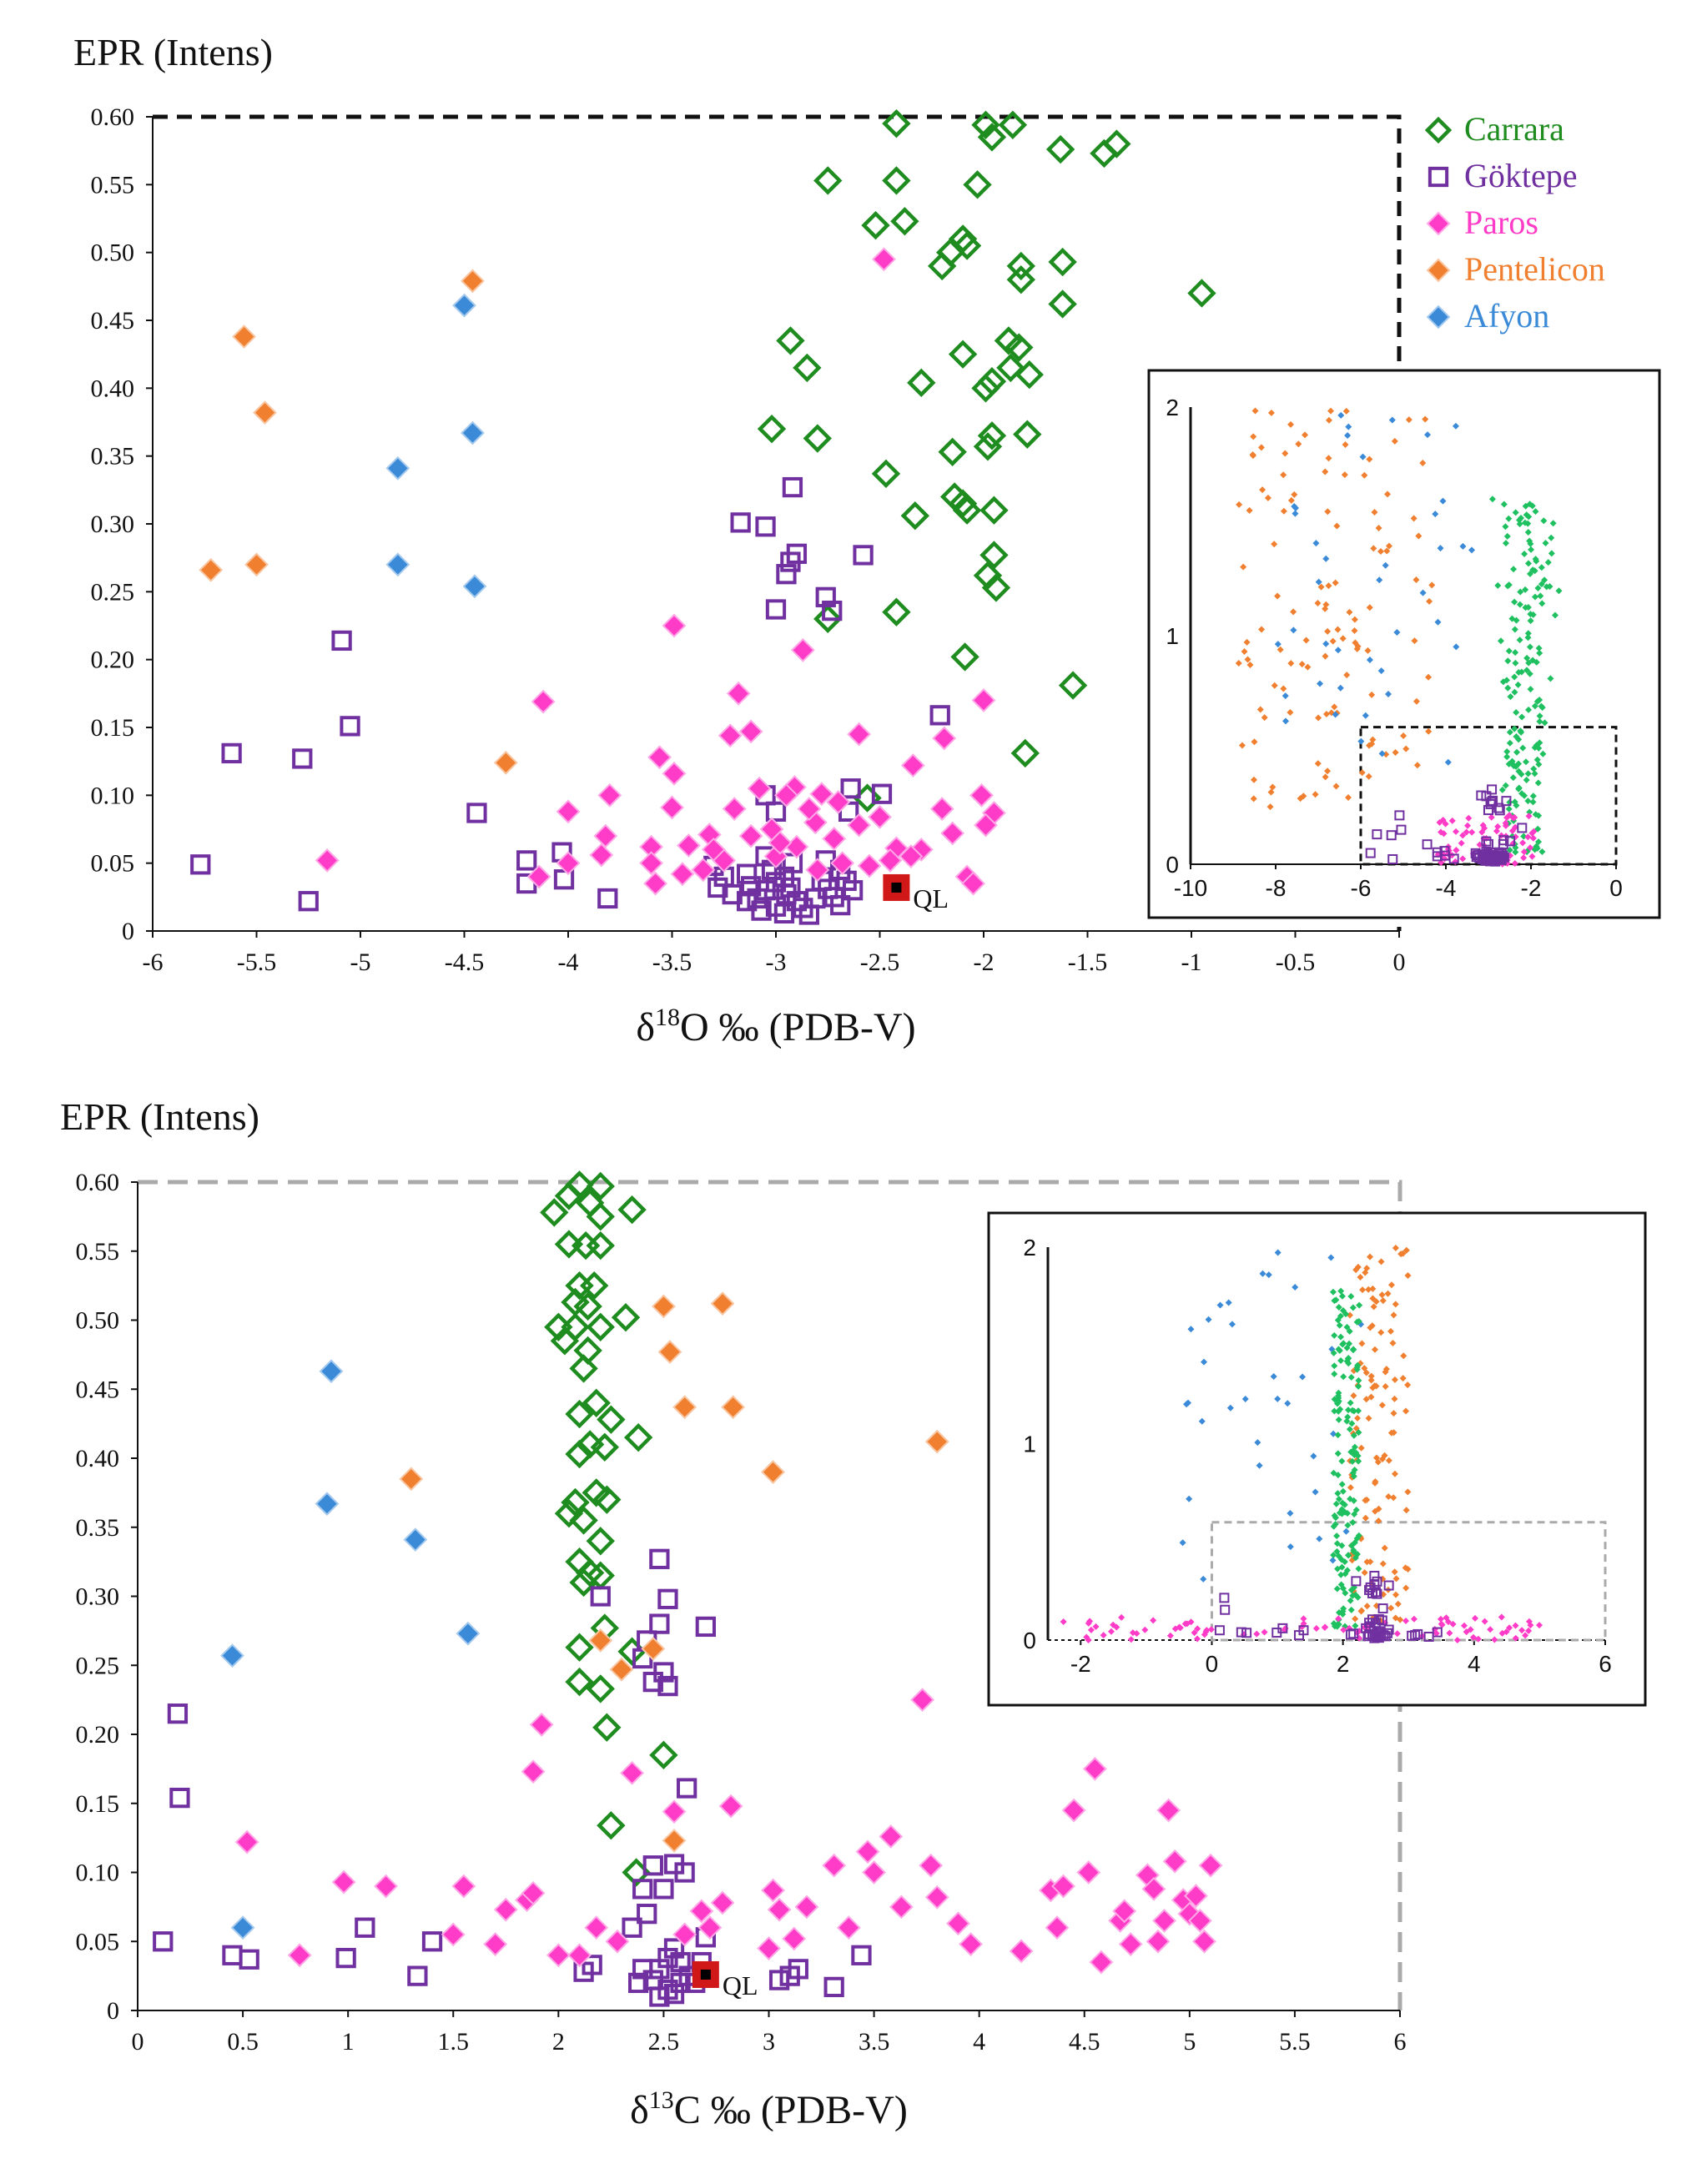 The height and width of the screenshot is (2184, 1702). Describe the element at coordinates (1361, 888) in the screenshot. I see `inset-x-tick-label: -6` at that location.